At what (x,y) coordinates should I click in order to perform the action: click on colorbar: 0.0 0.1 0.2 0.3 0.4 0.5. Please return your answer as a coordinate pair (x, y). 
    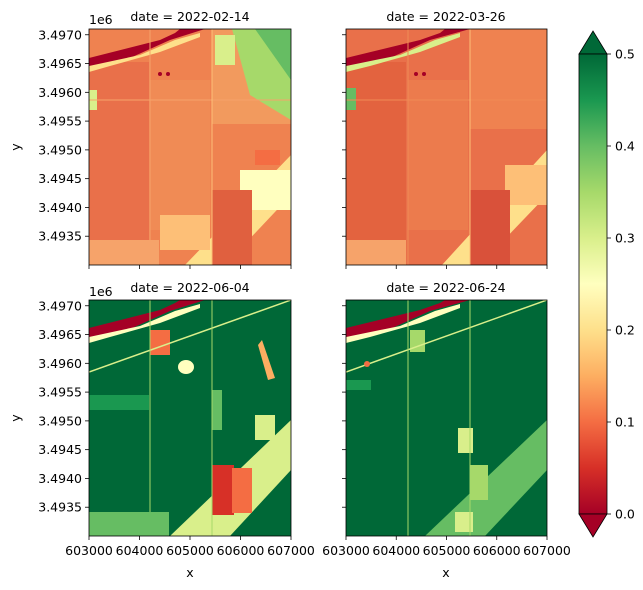
    Looking at the image, I should click on (606, 284).